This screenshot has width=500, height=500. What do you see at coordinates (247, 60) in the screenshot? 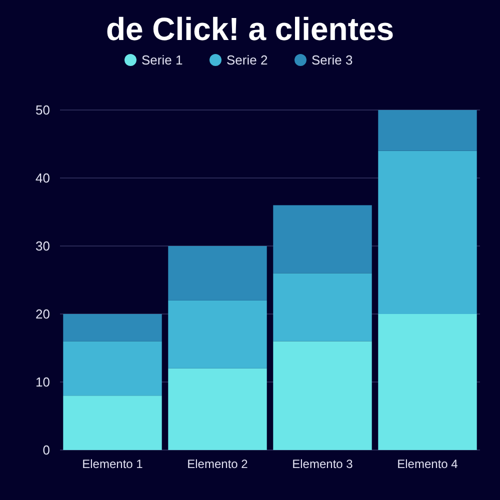
I see `legend-label: Serie 2` at bounding box center [247, 60].